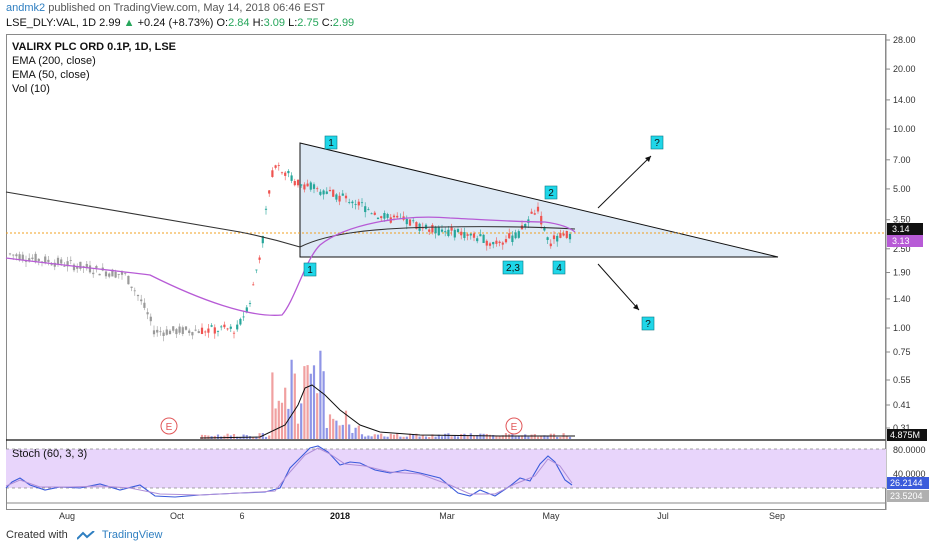 This screenshot has width=932, height=550. I want to click on earnings-marker-1: E, so click(169, 426).